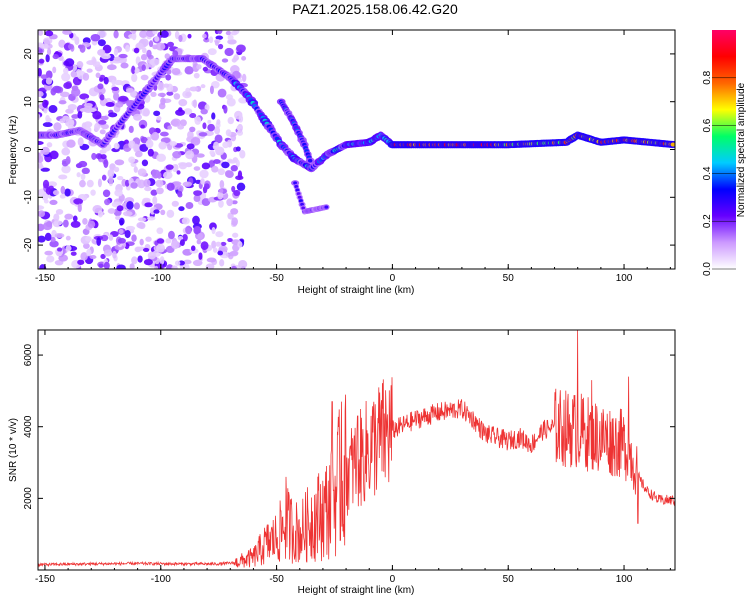  I want to click on spectrogram-ytick-label: -10, so click(28, 197).